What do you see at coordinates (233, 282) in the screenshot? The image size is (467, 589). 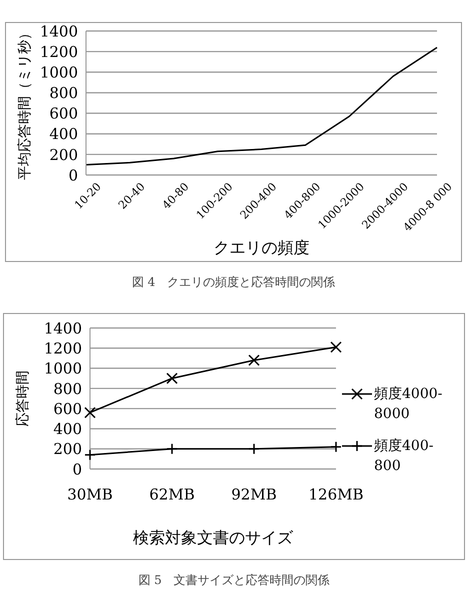 I see `caption: 図 4 クエリの頻度と応答時間の関係` at bounding box center [233, 282].